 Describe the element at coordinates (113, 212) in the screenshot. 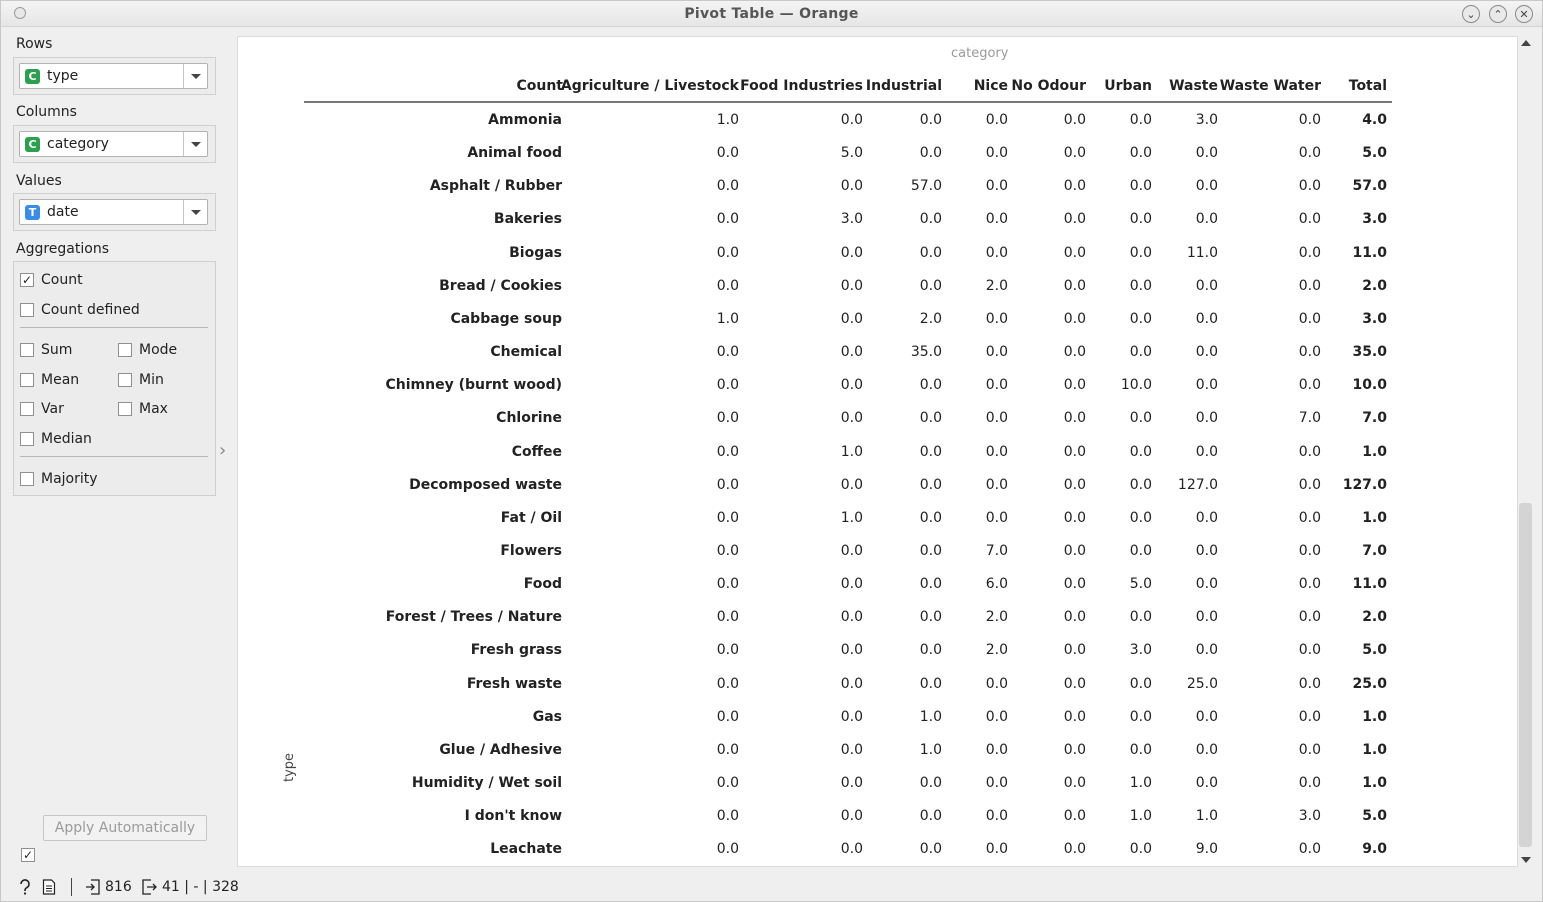

I see `values-combo: T date` at that location.